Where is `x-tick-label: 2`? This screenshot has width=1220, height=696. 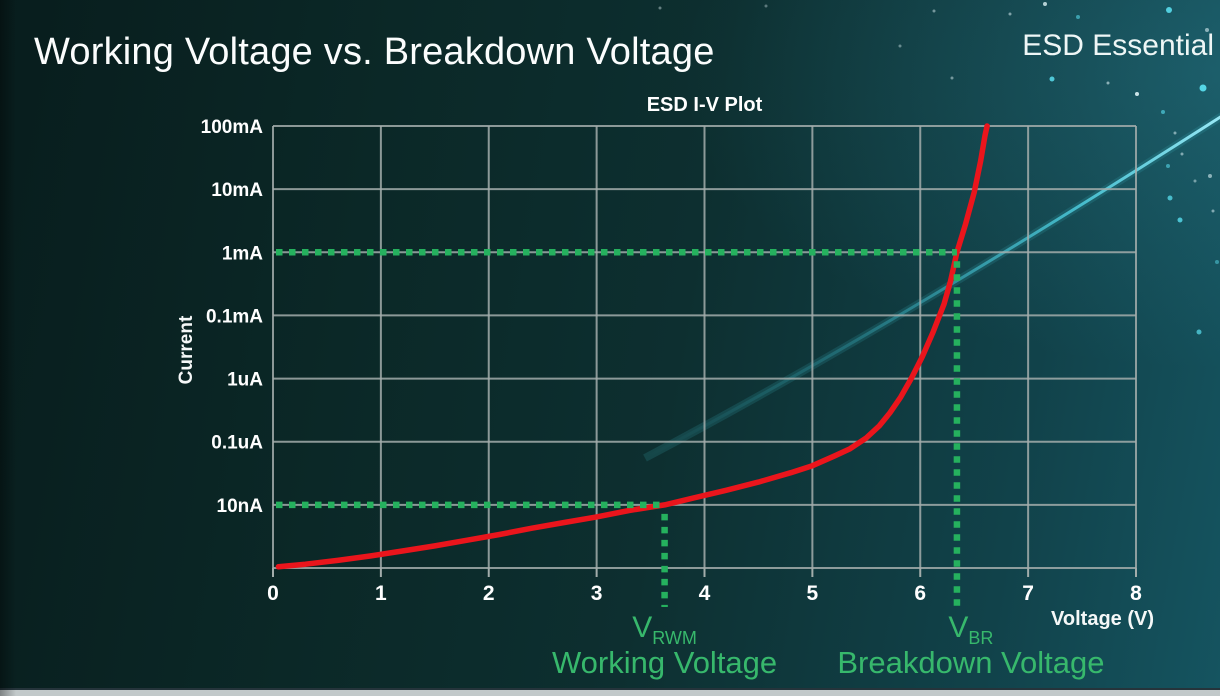 x-tick-label: 2 is located at coordinates (489, 593).